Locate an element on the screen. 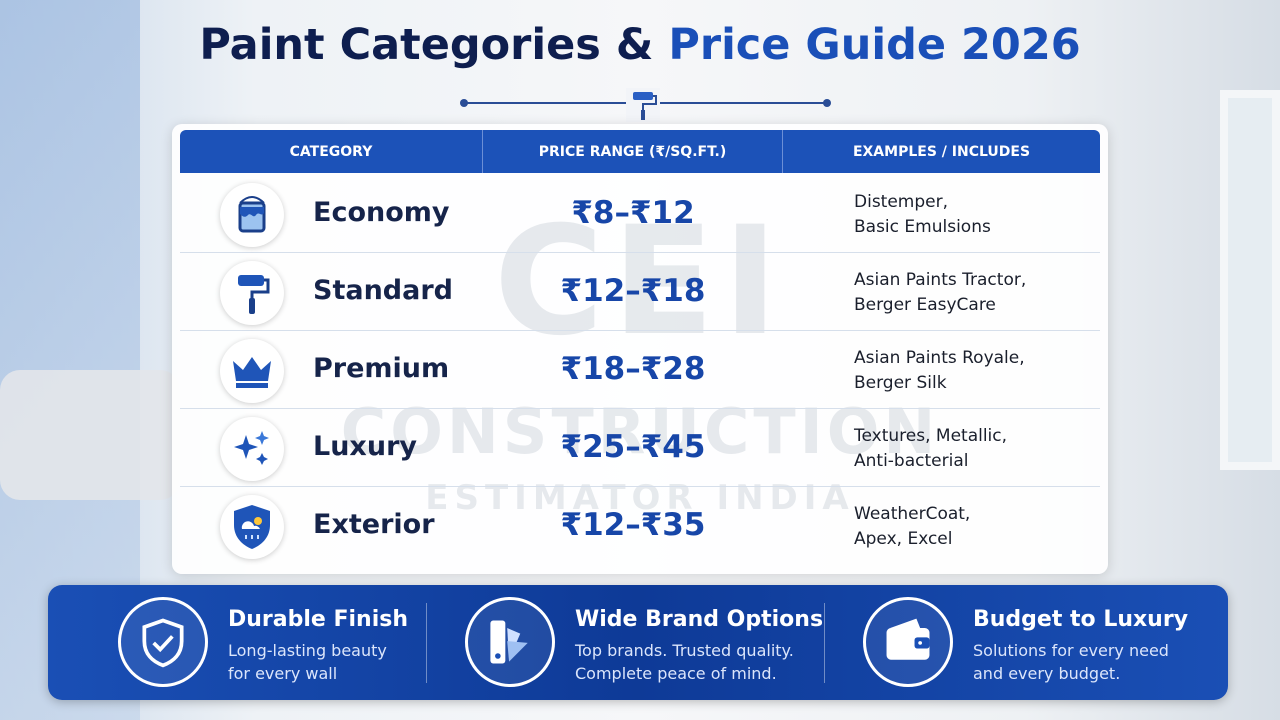 This screenshot has width=1280, height=720. feature-text: for every wall is located at coordinates (283, 673).